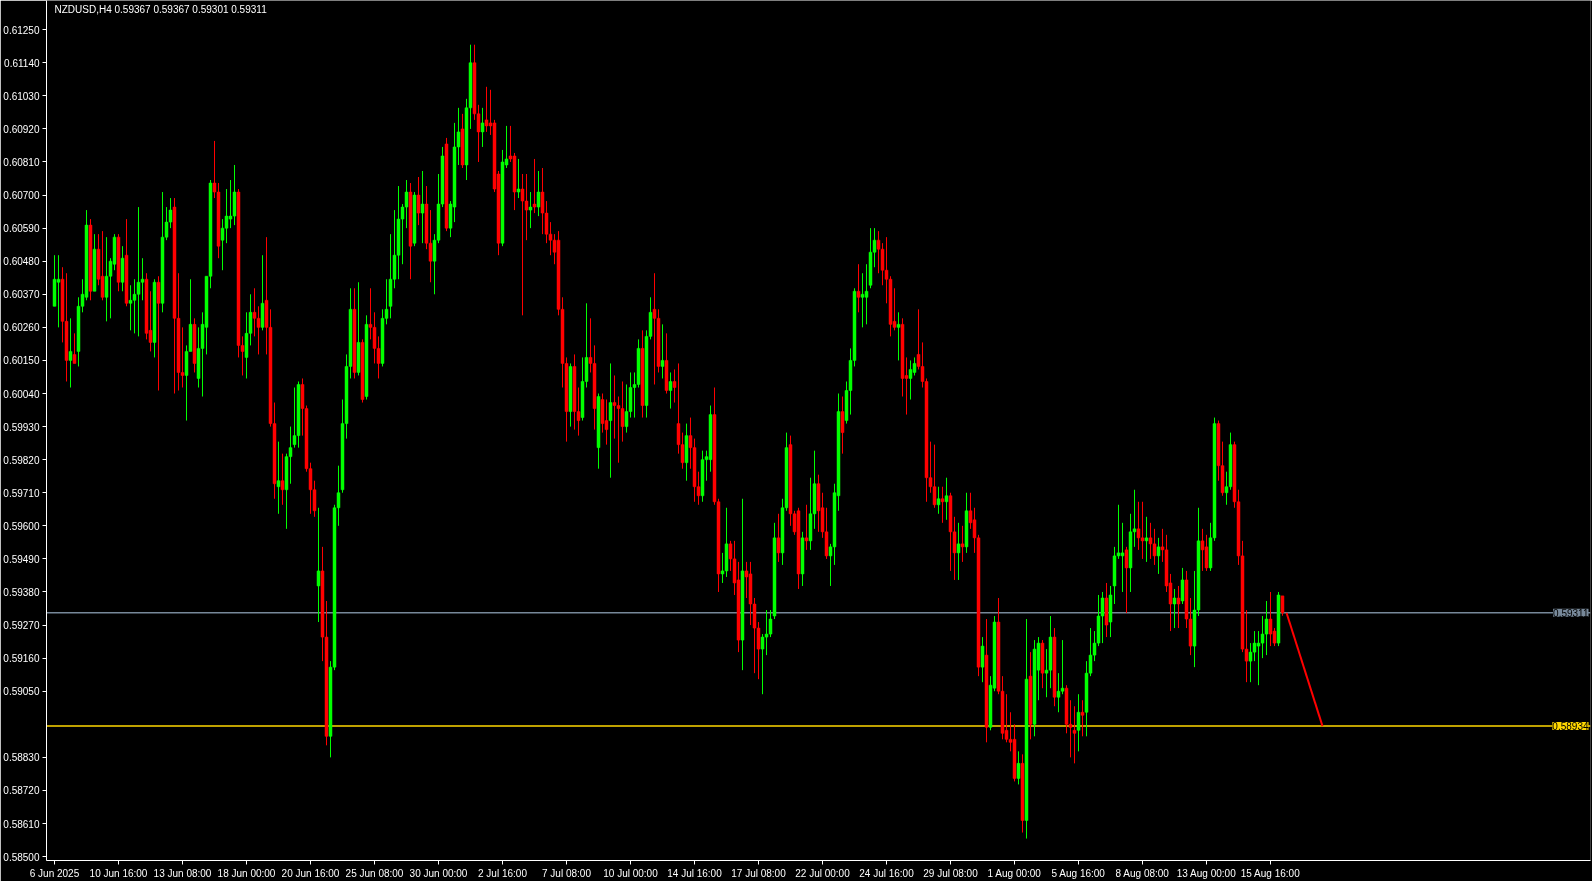  Describe the element at coordinates (567, 873) in the screenshot. I see `x-tick-label: 7 Jul 08:00` at that location.